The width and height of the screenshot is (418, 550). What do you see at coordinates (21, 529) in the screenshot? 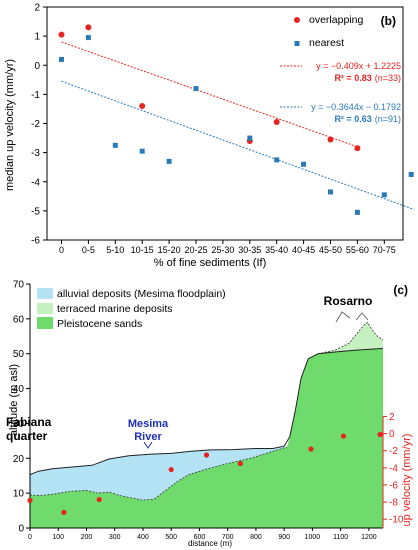
I see `c-y-tick-label: 0` at bounding box center [21, 529].